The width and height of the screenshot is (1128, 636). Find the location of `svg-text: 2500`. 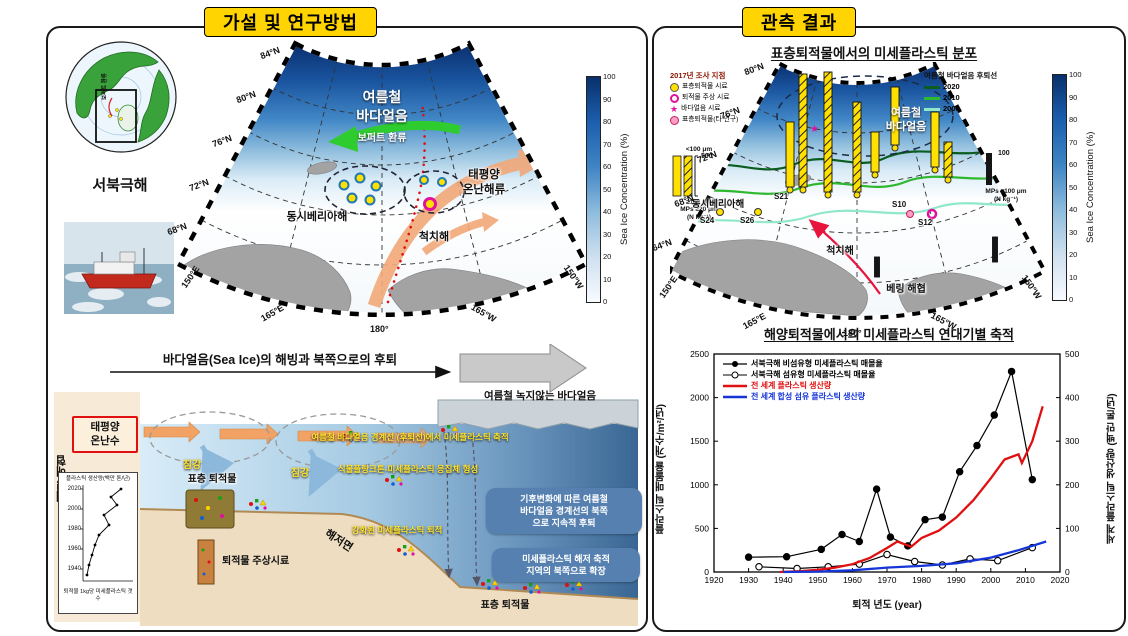

svg-text: 2500 is located at coordinates (699, 354).